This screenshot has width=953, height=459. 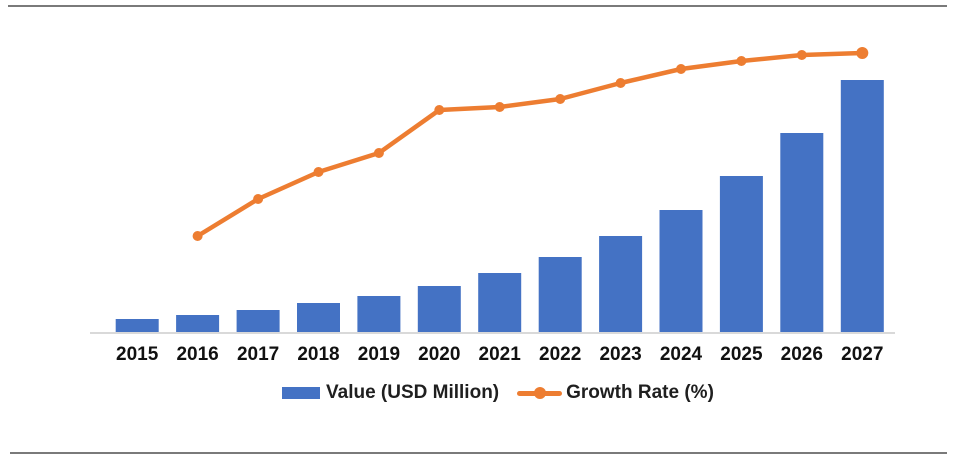 What do you see at coordinates (197, 236) in the screenshot?
I see `line-point-2016` at bounding box center [197, 236].